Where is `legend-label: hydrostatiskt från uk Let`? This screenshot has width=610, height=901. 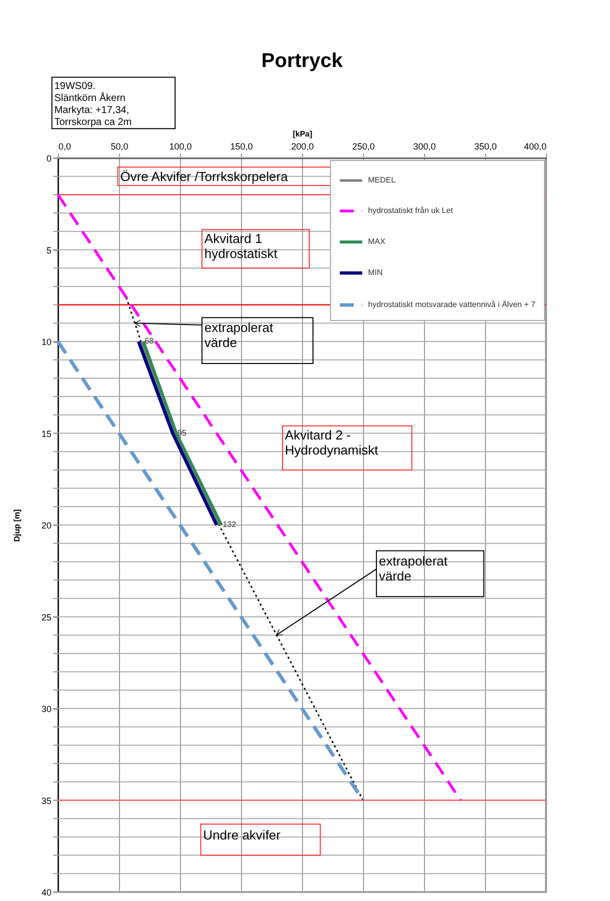 legend-label: hydrostatiskt från uk Let is located at coordinates (411, 210).